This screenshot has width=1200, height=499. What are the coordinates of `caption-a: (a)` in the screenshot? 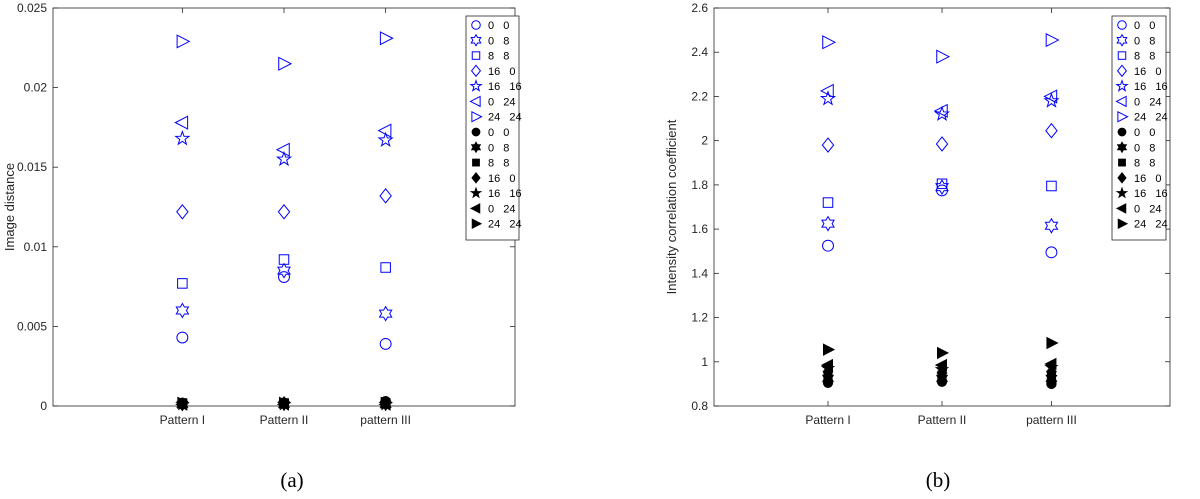 It's located at (291, 480).